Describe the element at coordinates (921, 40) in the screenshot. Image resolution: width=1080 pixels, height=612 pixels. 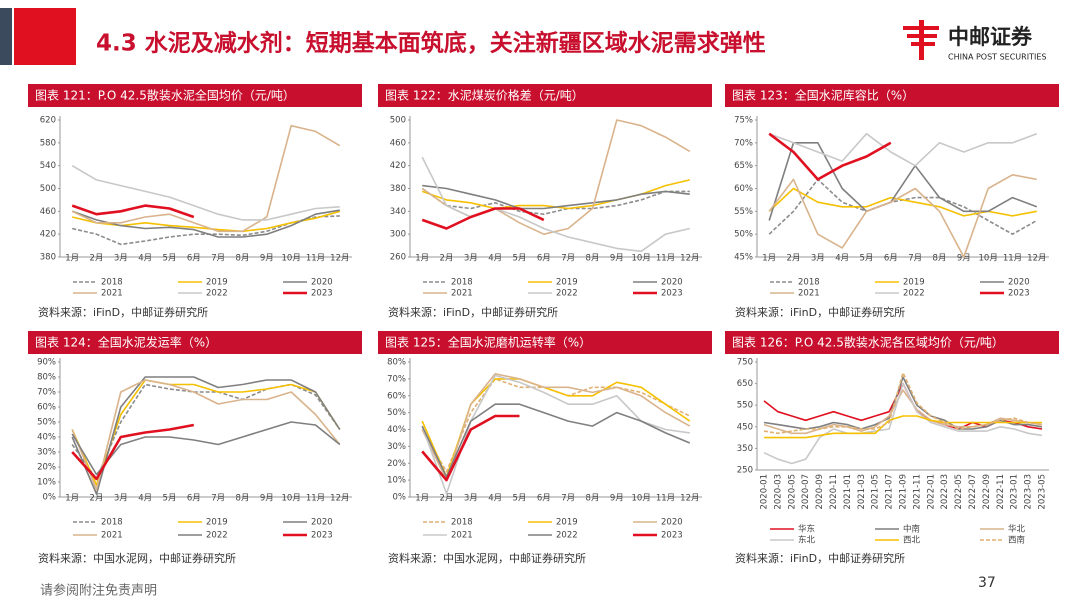
I see `logo-icon` at that location.